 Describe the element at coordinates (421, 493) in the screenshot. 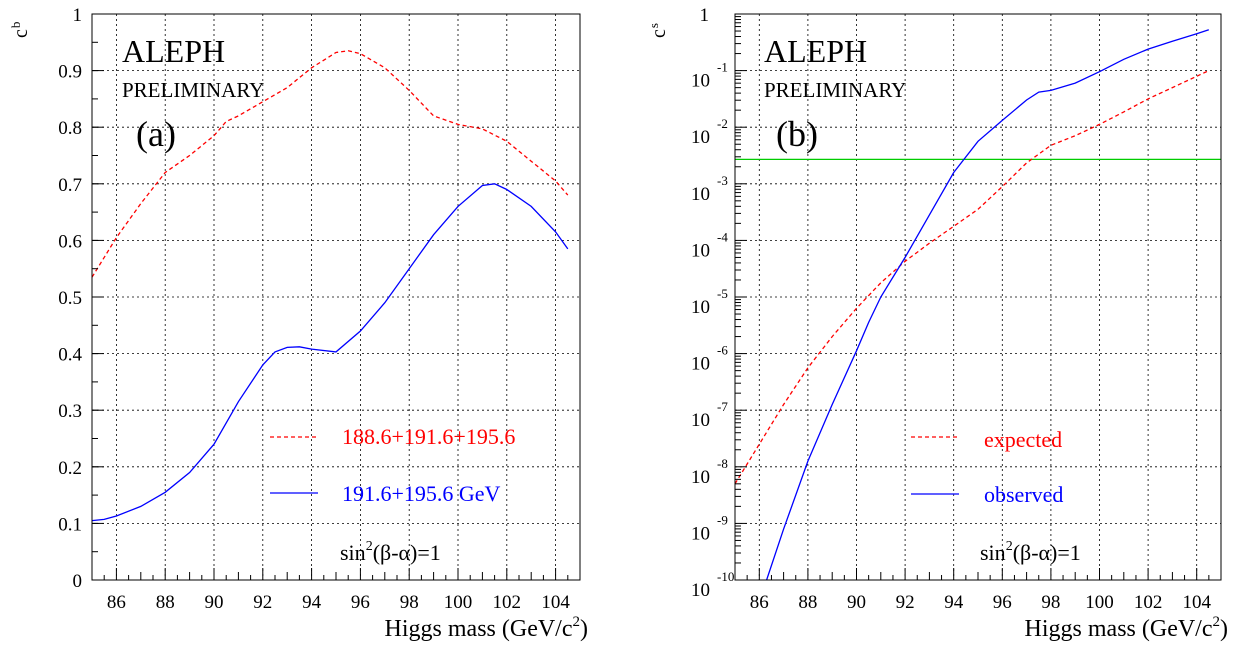

I see `legend-label-series-2: 191.6+195.6 GeV` at that location.